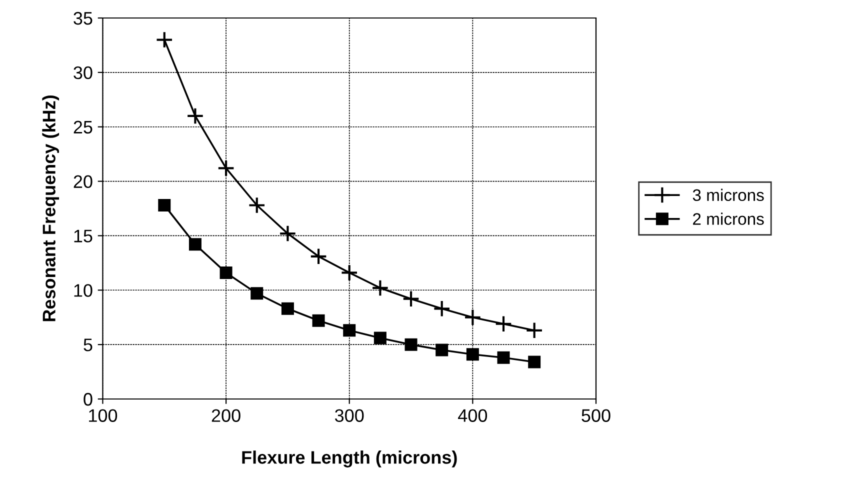 The width and height of the screenshot is (849, 500). What do you see at coordinates (83, 236) in the screenshot?
I see `y-tick-label: 15` at bounding box center [83, 236].